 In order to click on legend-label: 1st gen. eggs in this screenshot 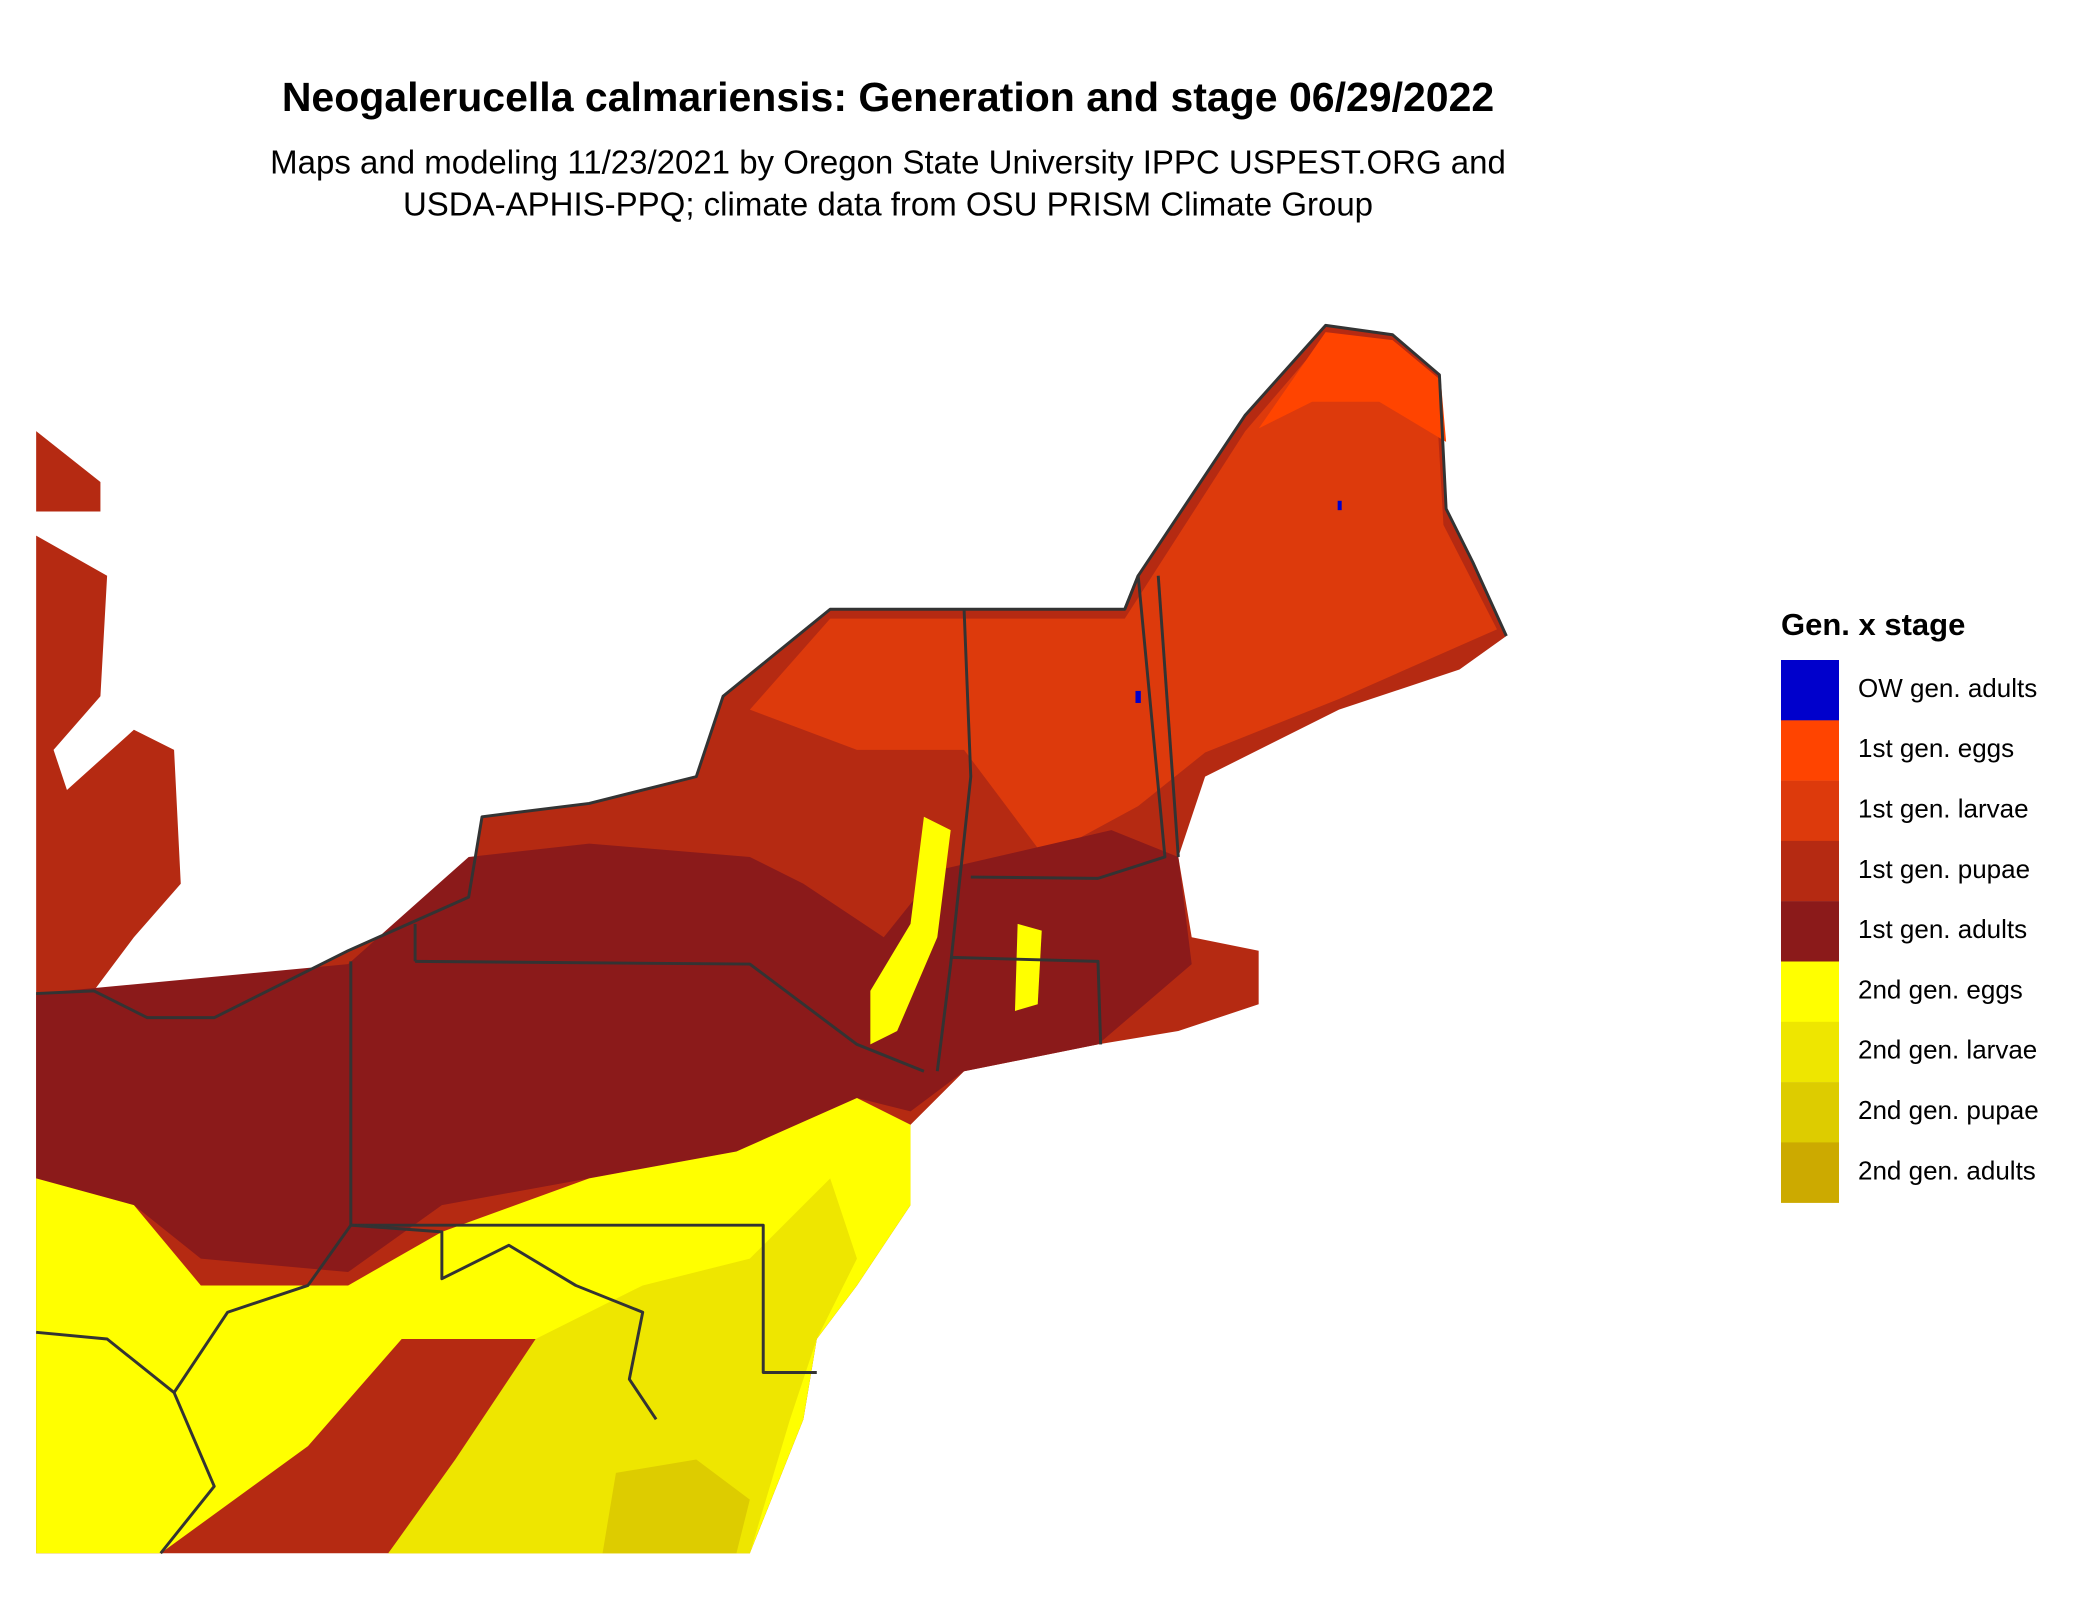, I will do `click(1936, 748)`.